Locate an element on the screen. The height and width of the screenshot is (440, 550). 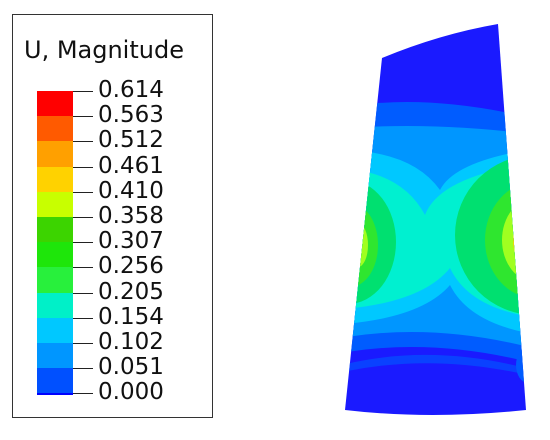
contour-band-6-left is located at coordinates (361, 245).